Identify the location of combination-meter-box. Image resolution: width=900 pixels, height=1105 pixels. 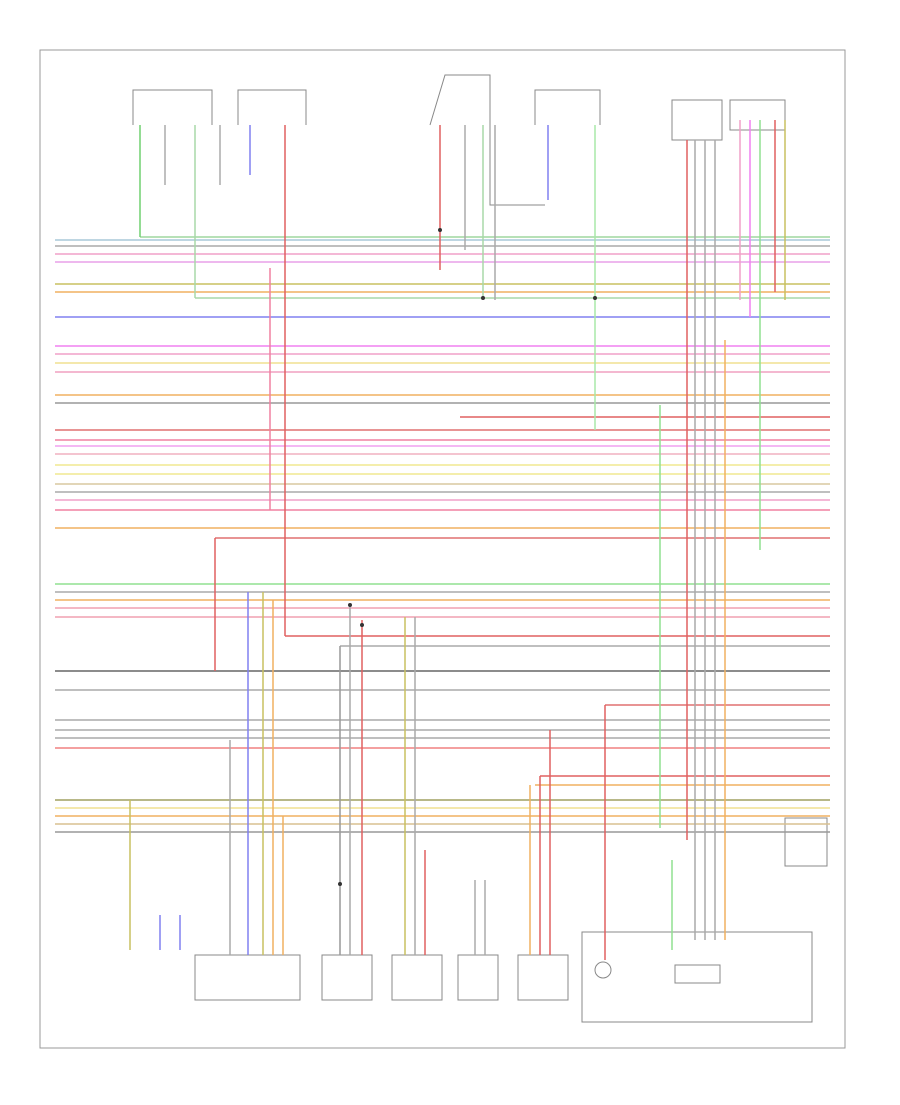
(697, 977).